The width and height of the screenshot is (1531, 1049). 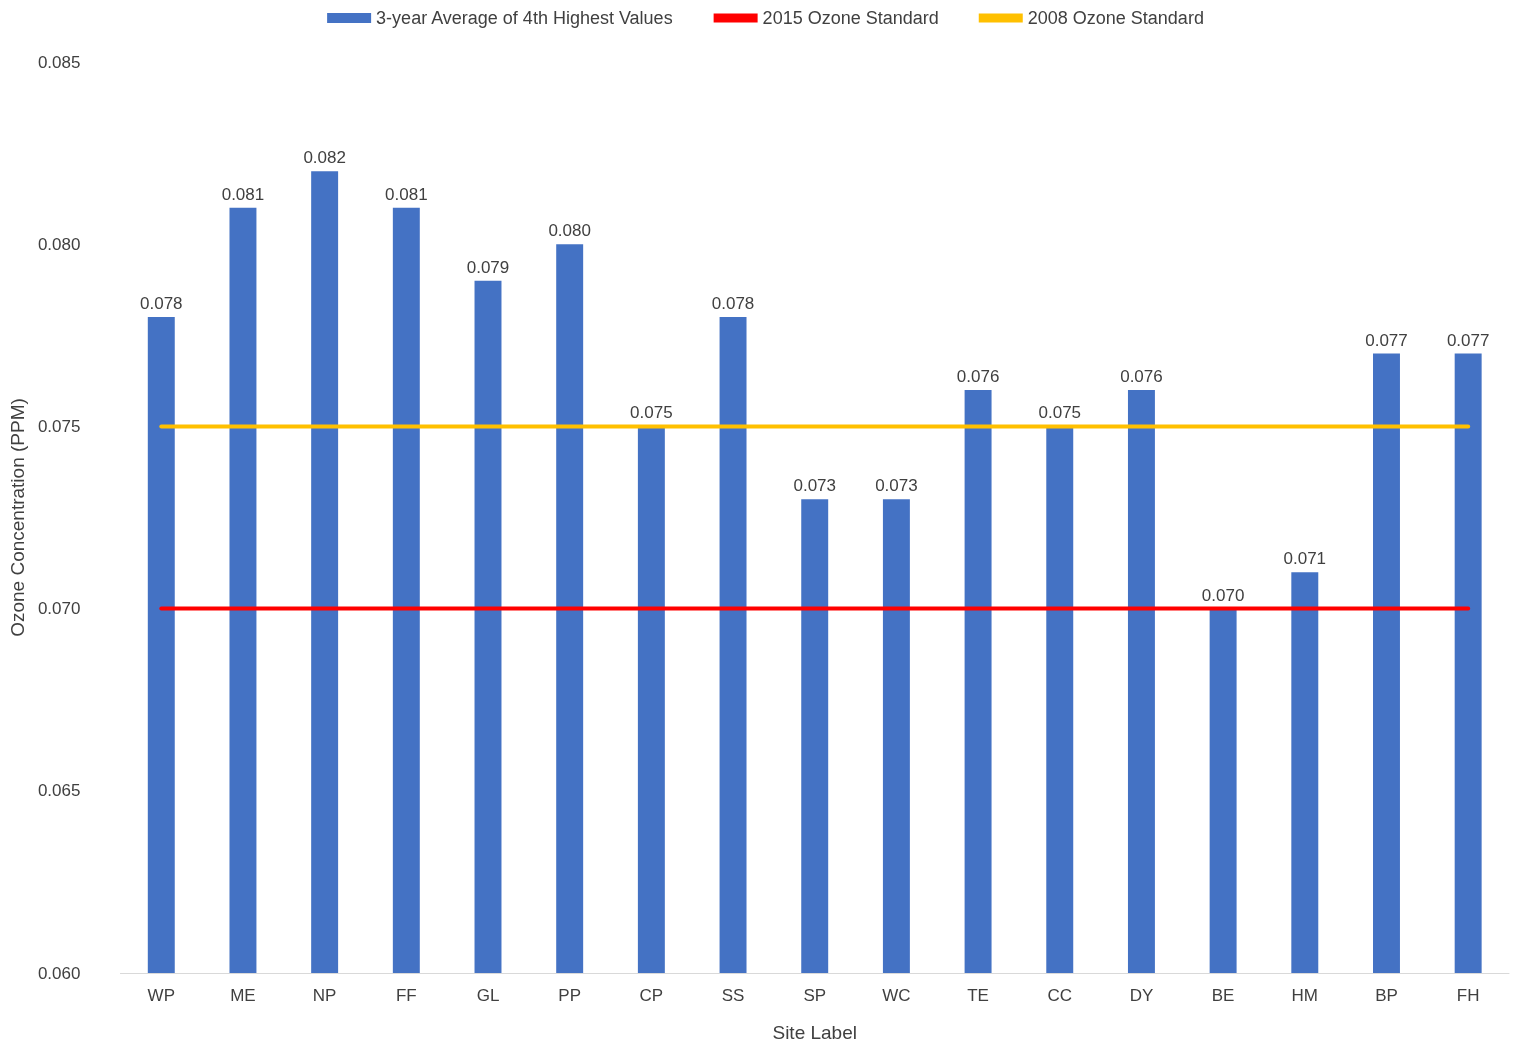 I want to click on y-axis-title: Ozone Concentration (PPM), so click(x=17, y=517).